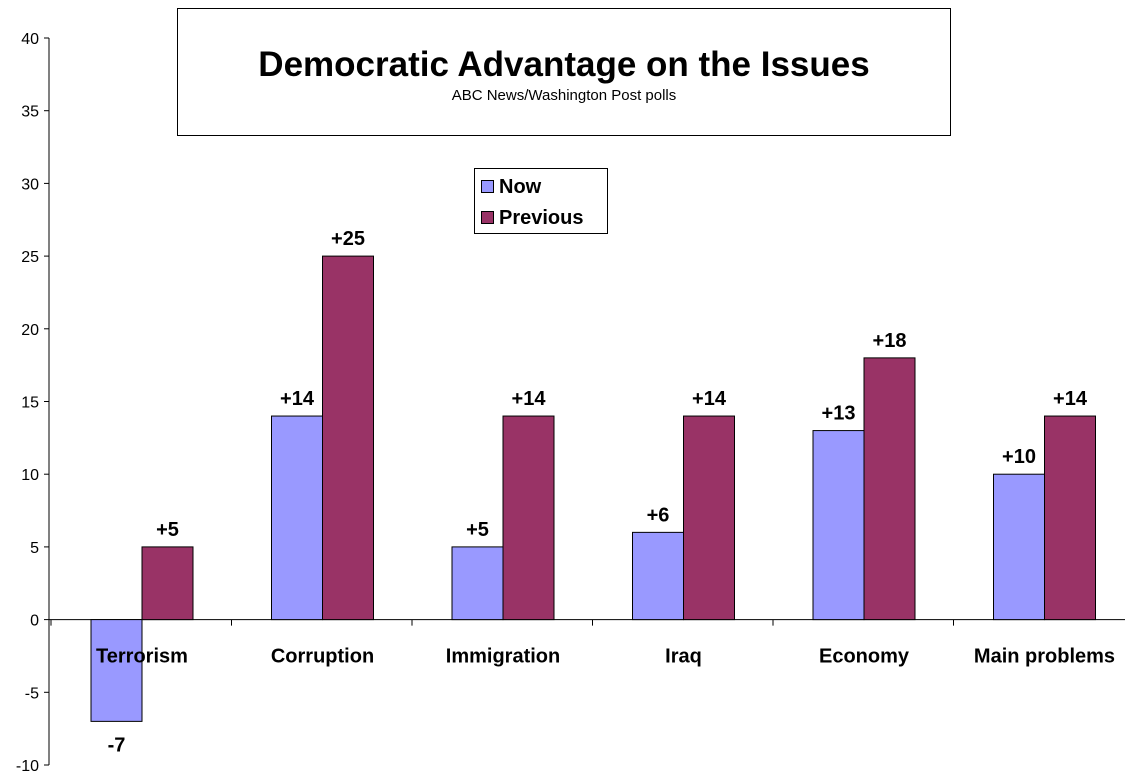 This screenshot has width=1125, height=772. Describe the element at coordinates (890, 341) in the screenshot. I see `data-label: +18` at that location.